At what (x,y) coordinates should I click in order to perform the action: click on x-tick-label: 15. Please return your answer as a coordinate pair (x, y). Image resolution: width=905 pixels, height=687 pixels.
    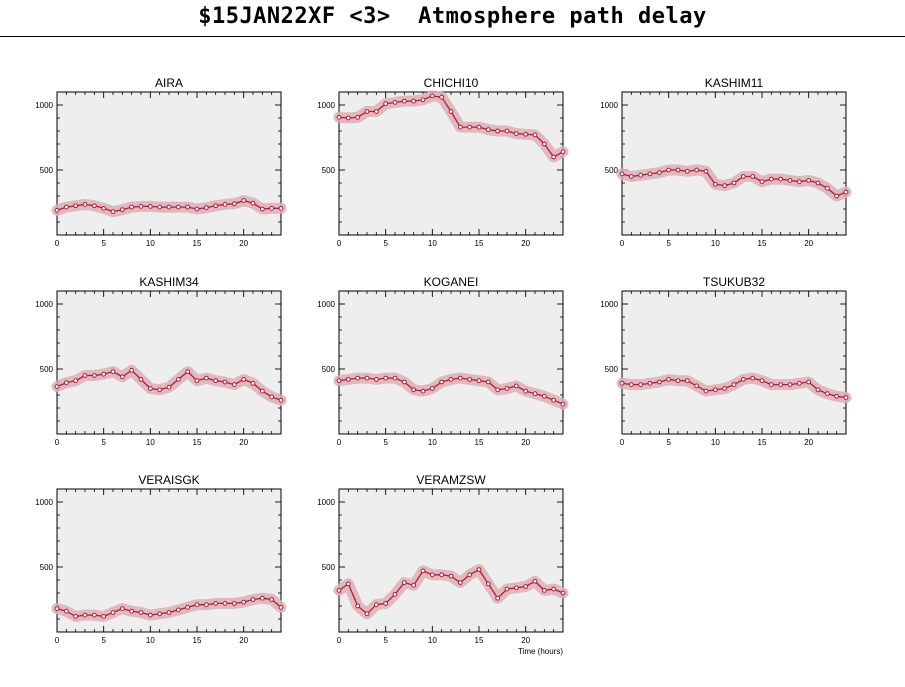
    Looking at the image, I should click on (197, 442).